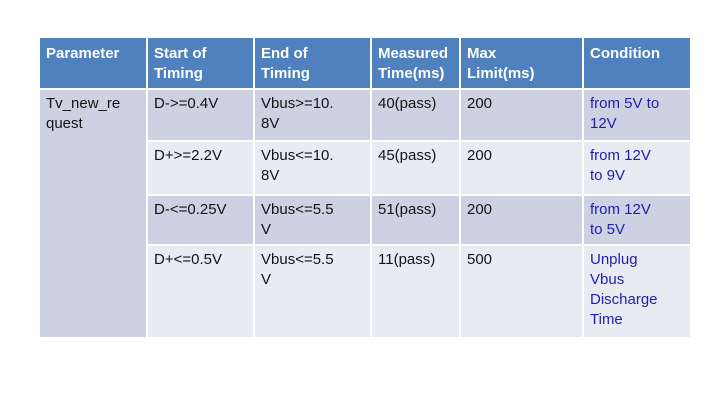 The height and width of the screenshot is (415, 728). What do you see at coordinates (200, 115) in the screenshot?
I see `cell-start-of-timing: D->=0.4V` at bounding box center [200, 115].